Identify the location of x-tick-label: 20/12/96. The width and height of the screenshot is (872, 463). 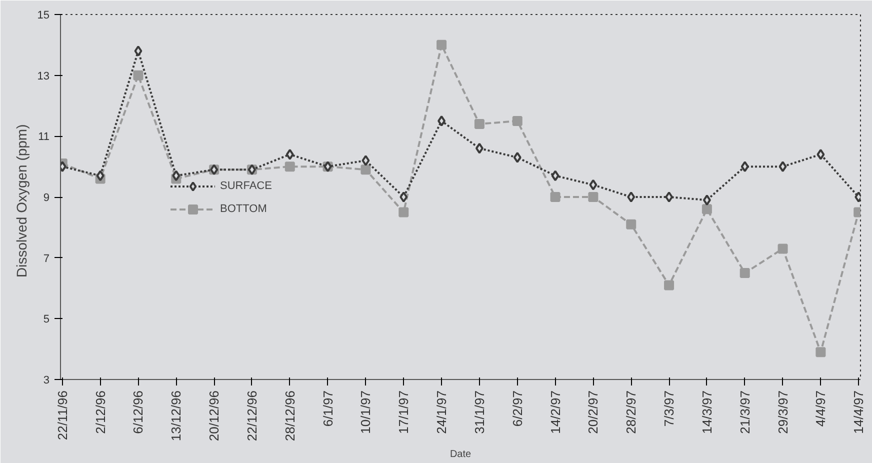
(214, 416).